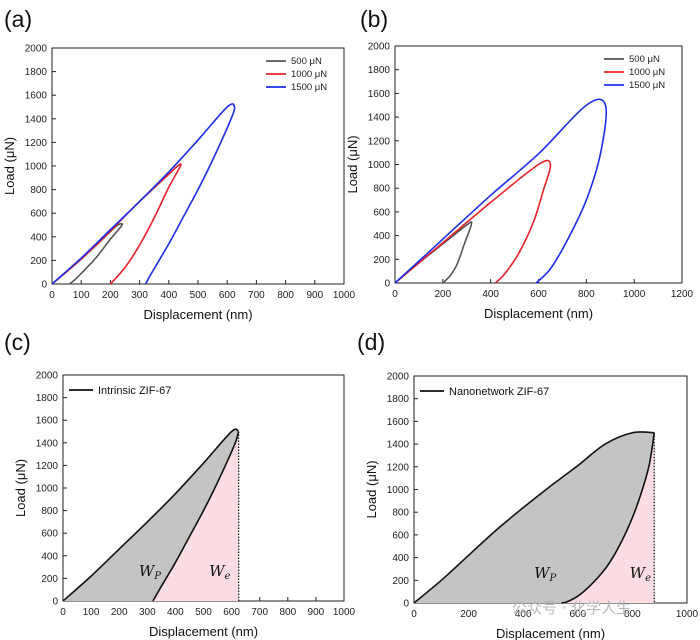 This screenshot has width=700, height=640. Describe the element at coordinates (228, 576) in the screenshot. I see `region-label-subscript: e` at that location.